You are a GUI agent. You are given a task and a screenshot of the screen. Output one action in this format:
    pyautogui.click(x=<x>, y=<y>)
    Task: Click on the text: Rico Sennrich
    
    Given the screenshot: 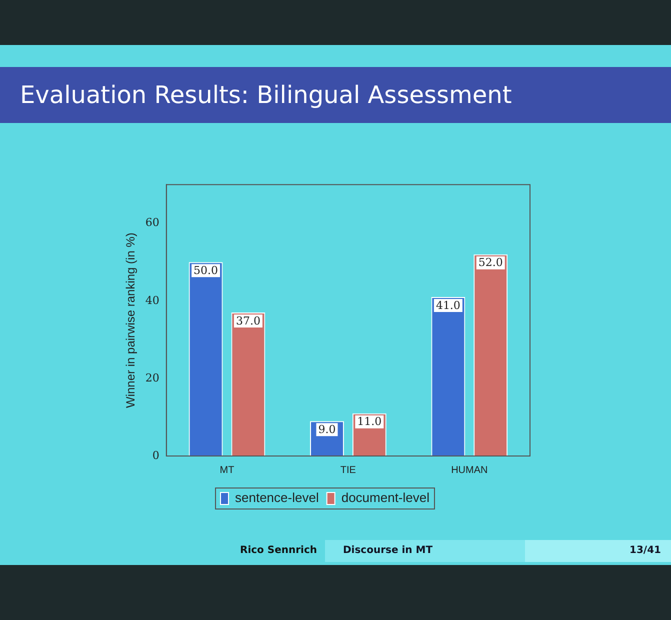 What is the action you would take?
    pyautogui.click(x=279, y=551)
    